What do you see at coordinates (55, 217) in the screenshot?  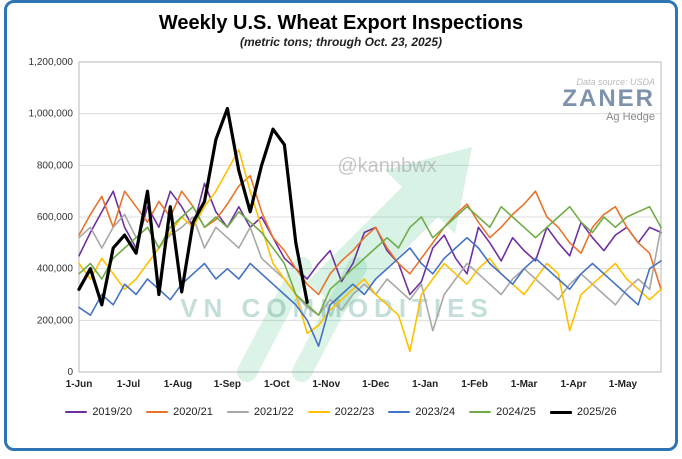 I see `y-axis-tick-label: 600,000` at bounding box center [55, 217].